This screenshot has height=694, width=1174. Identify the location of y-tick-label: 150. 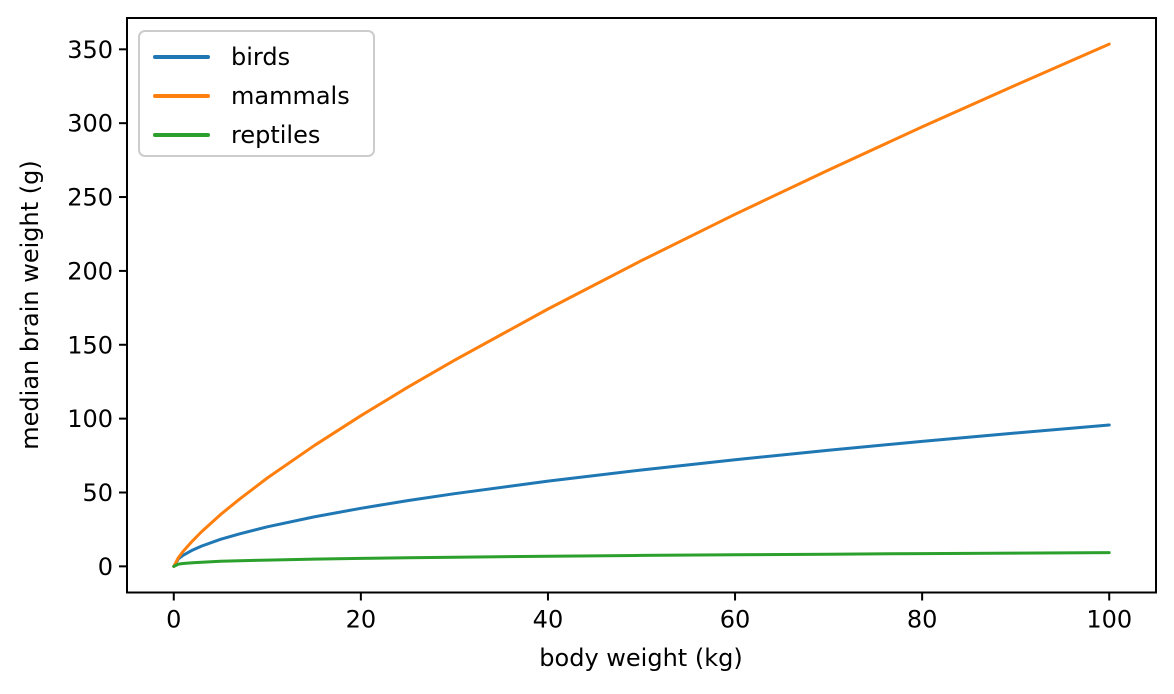
(90, 345).